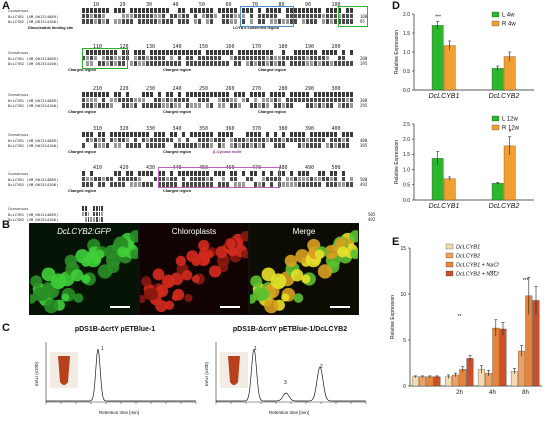  Describe the element at coordinates (151, 168) in the screenshot. I see `ruler-number: 430` at that location.